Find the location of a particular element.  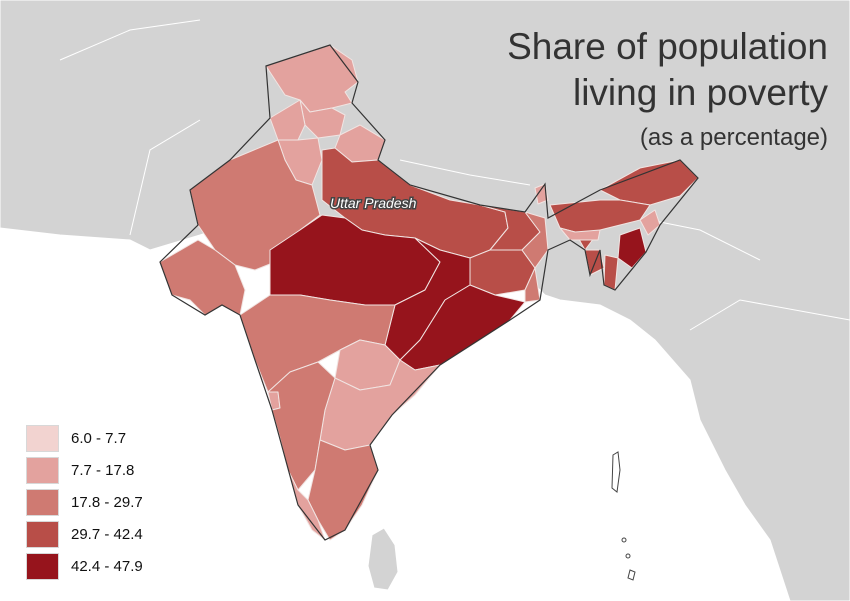

map-subtitle: (as a percentage) is located at coordinates (733, 137).